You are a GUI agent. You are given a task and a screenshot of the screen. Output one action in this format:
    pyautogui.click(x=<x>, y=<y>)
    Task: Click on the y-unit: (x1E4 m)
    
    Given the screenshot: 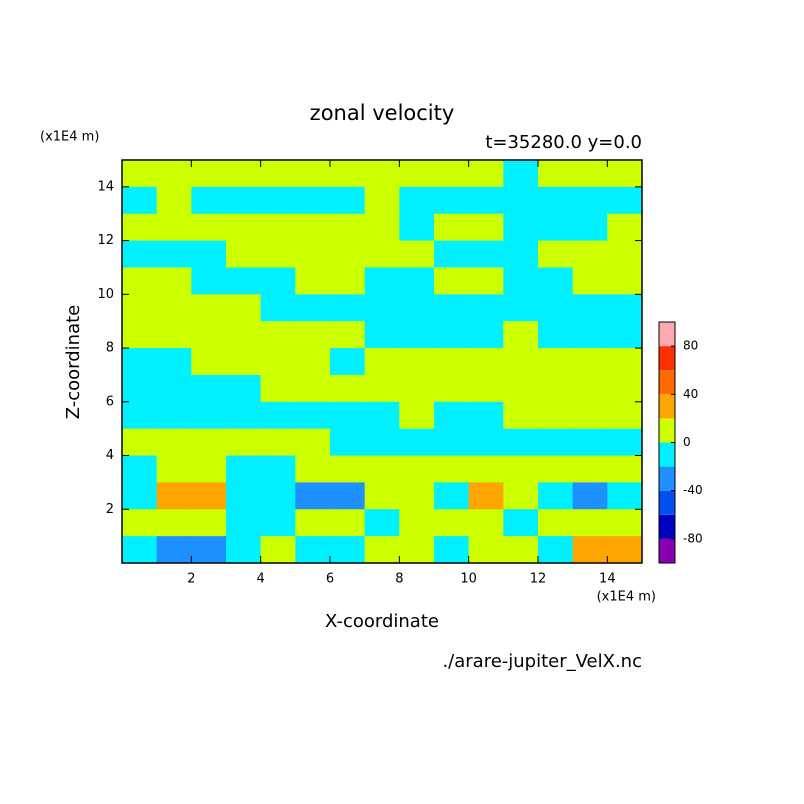 What is the action you would take?
    pyautogui.click(x=69, y=137)
    